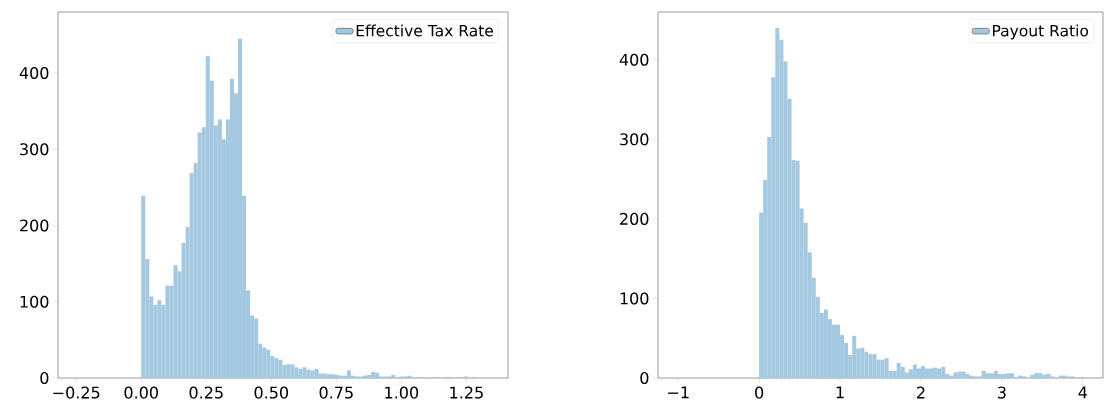 The height and width of the screenshot is (407, 1107). Describe the element at coordinates (271, 392) in the screenshot. I see `x-tick-label: 0.50` at that location.